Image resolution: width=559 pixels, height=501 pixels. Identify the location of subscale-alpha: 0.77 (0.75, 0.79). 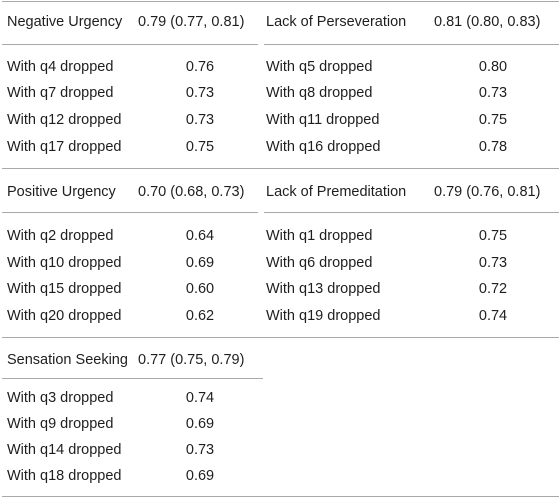
(191, 360).